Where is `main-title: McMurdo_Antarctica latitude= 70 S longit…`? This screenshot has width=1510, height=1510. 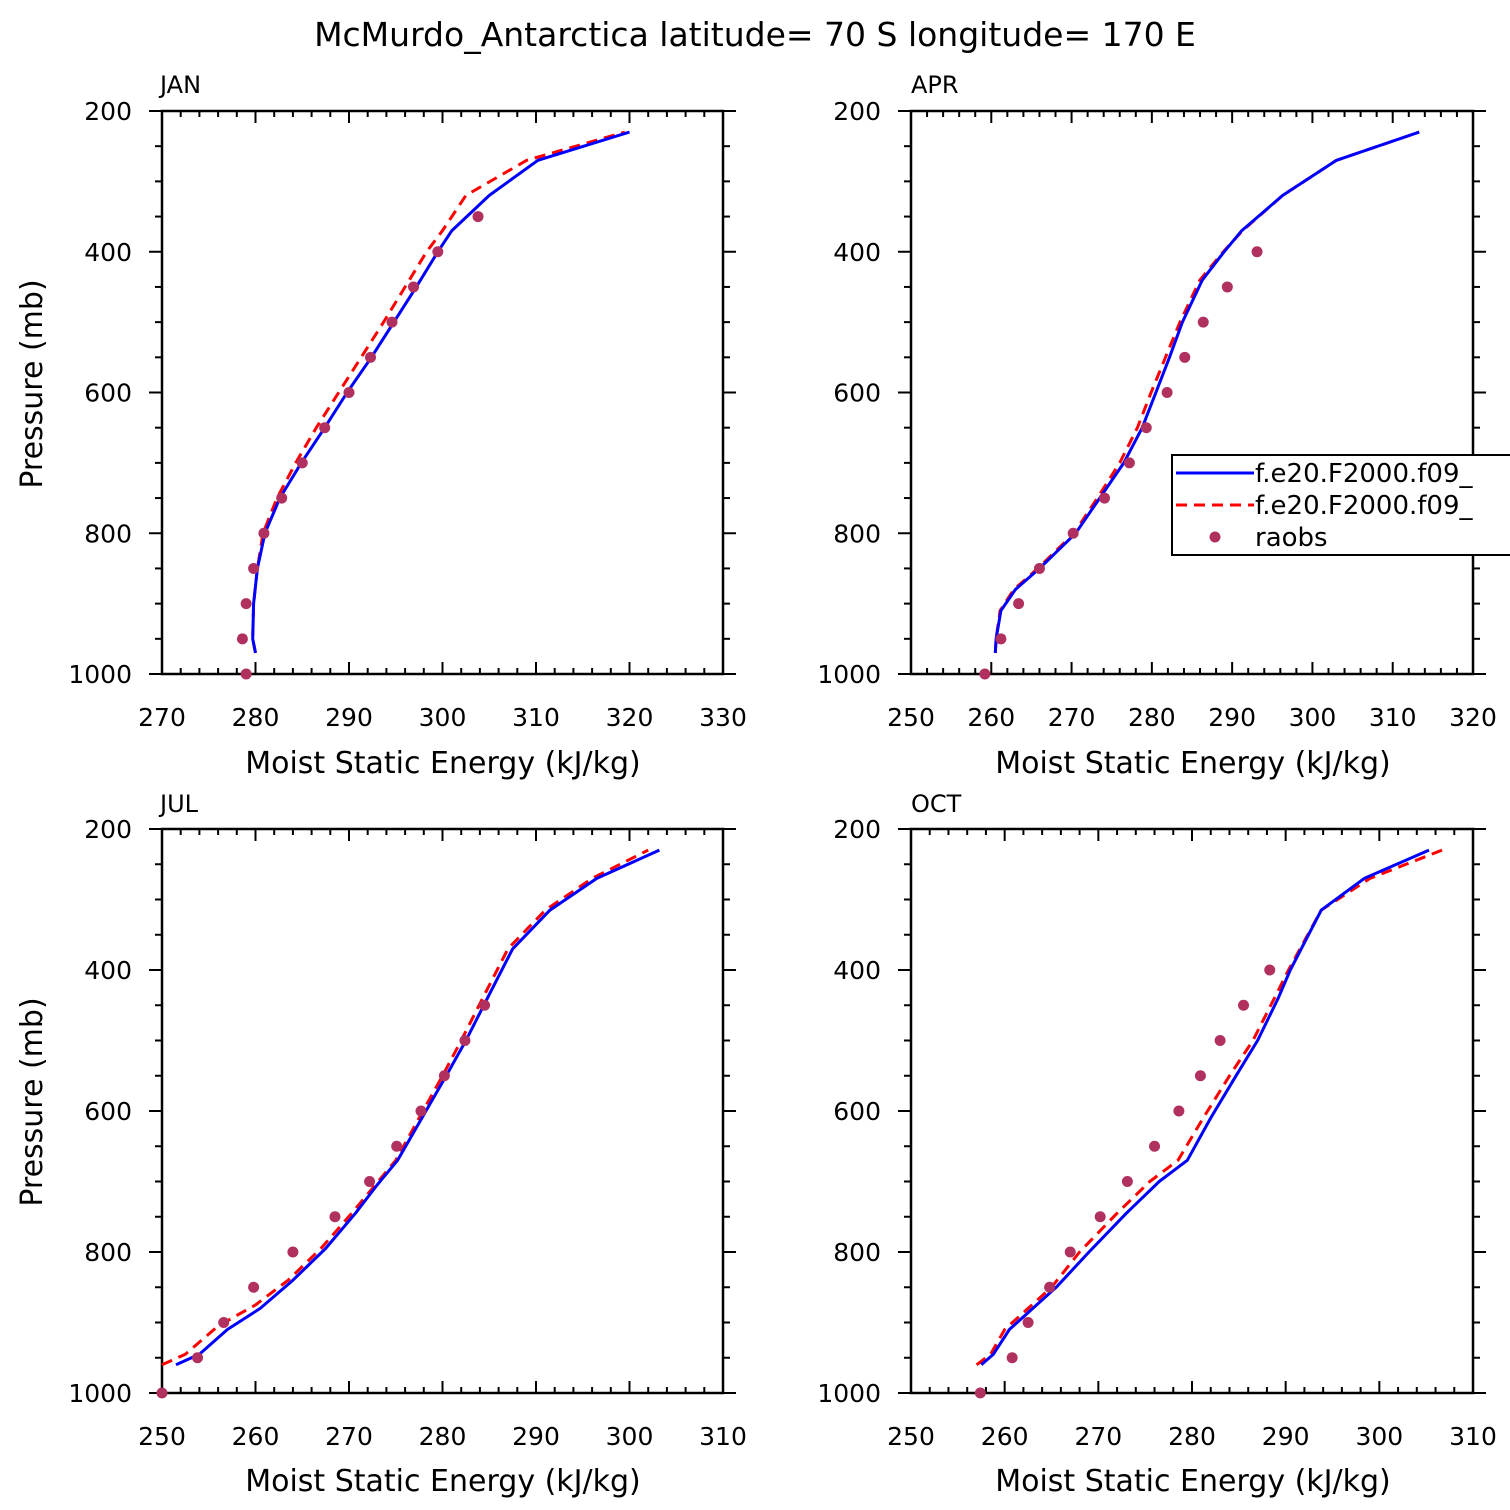 main-title: McMurdo_Antarctica latitude= 70 S longit… is located at coordinates (755, 34).